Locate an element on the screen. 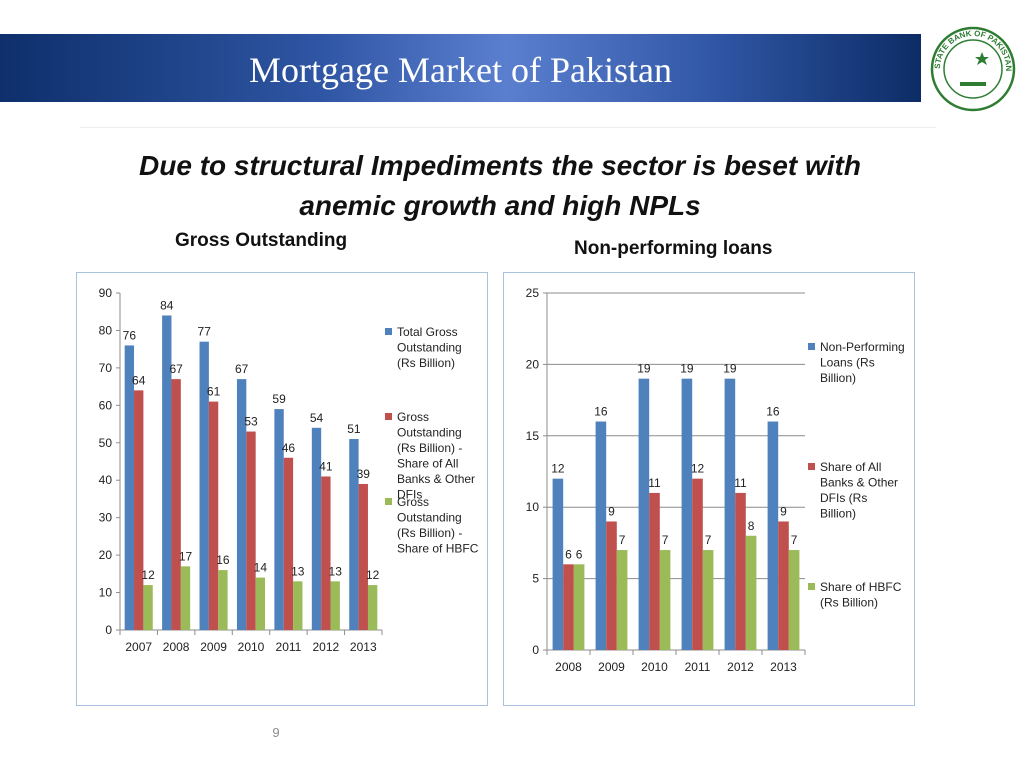 The height and width of the screenshot is (768, 1024). legend-label: Banks & Other is located at coordinates (436, 479).